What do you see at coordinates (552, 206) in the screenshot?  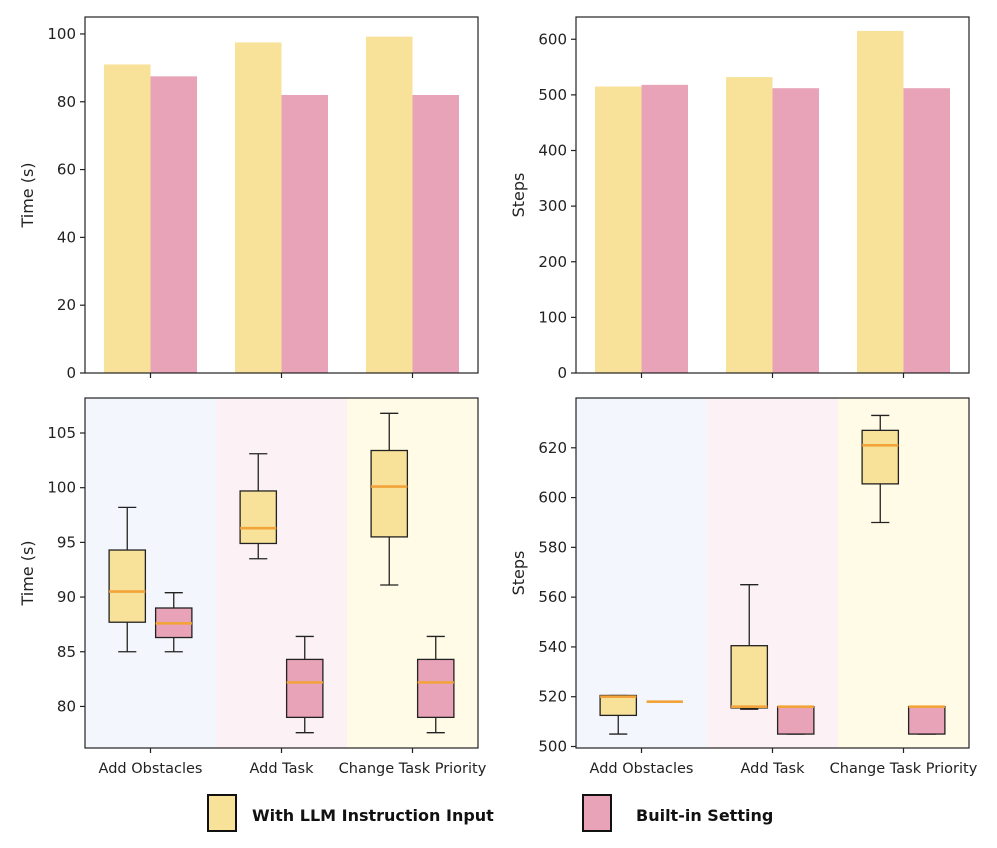 I see `steps-bar-ytick-label-300: 300` at bounding box center [552, 206].